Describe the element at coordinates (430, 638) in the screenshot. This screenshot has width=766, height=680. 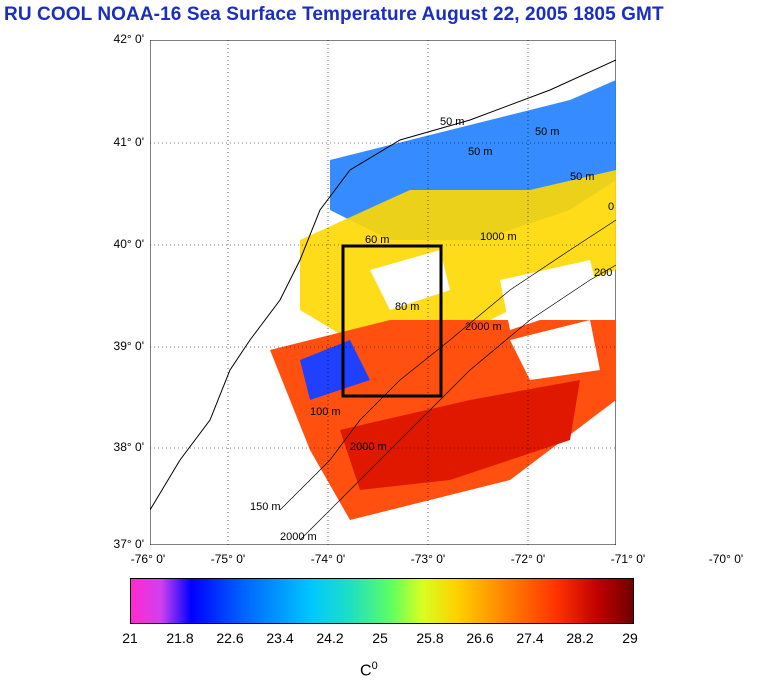
I see `colorbar-tick: 25.8` at that location.